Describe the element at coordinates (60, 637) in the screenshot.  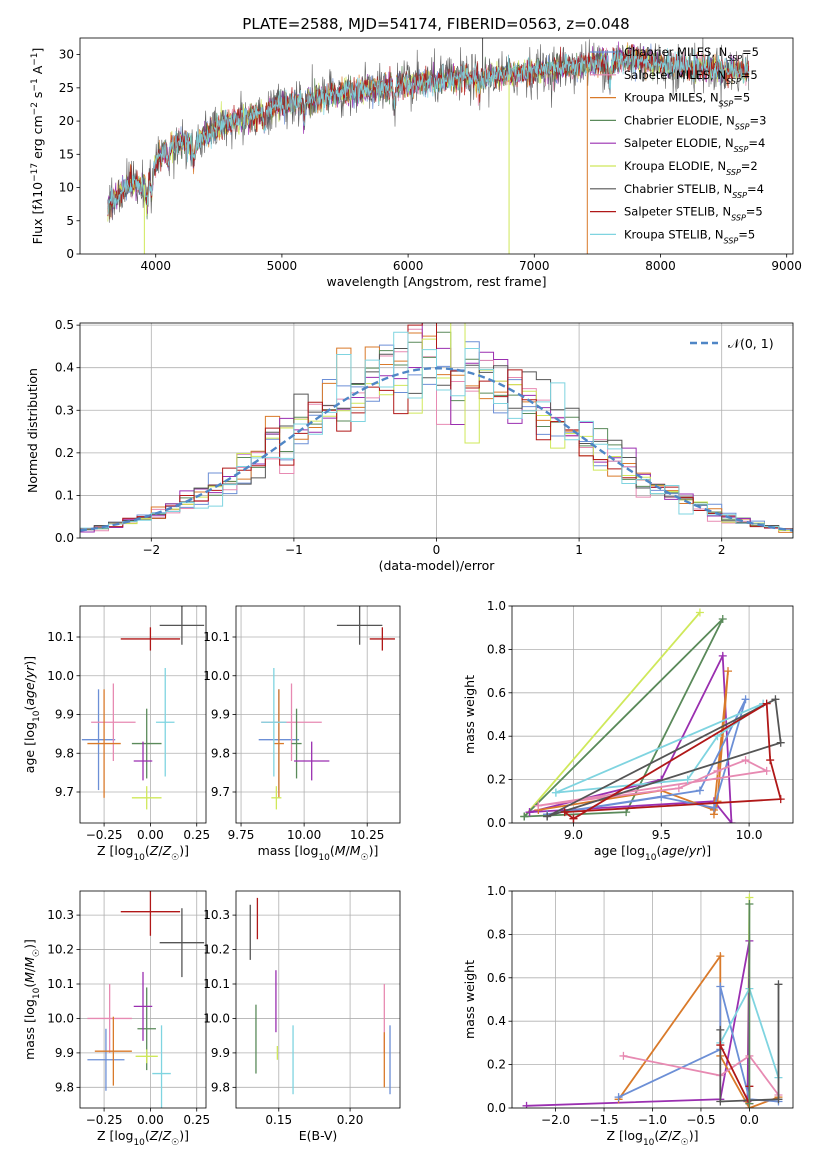
I see `y-tick-label: 10.1` at that location.